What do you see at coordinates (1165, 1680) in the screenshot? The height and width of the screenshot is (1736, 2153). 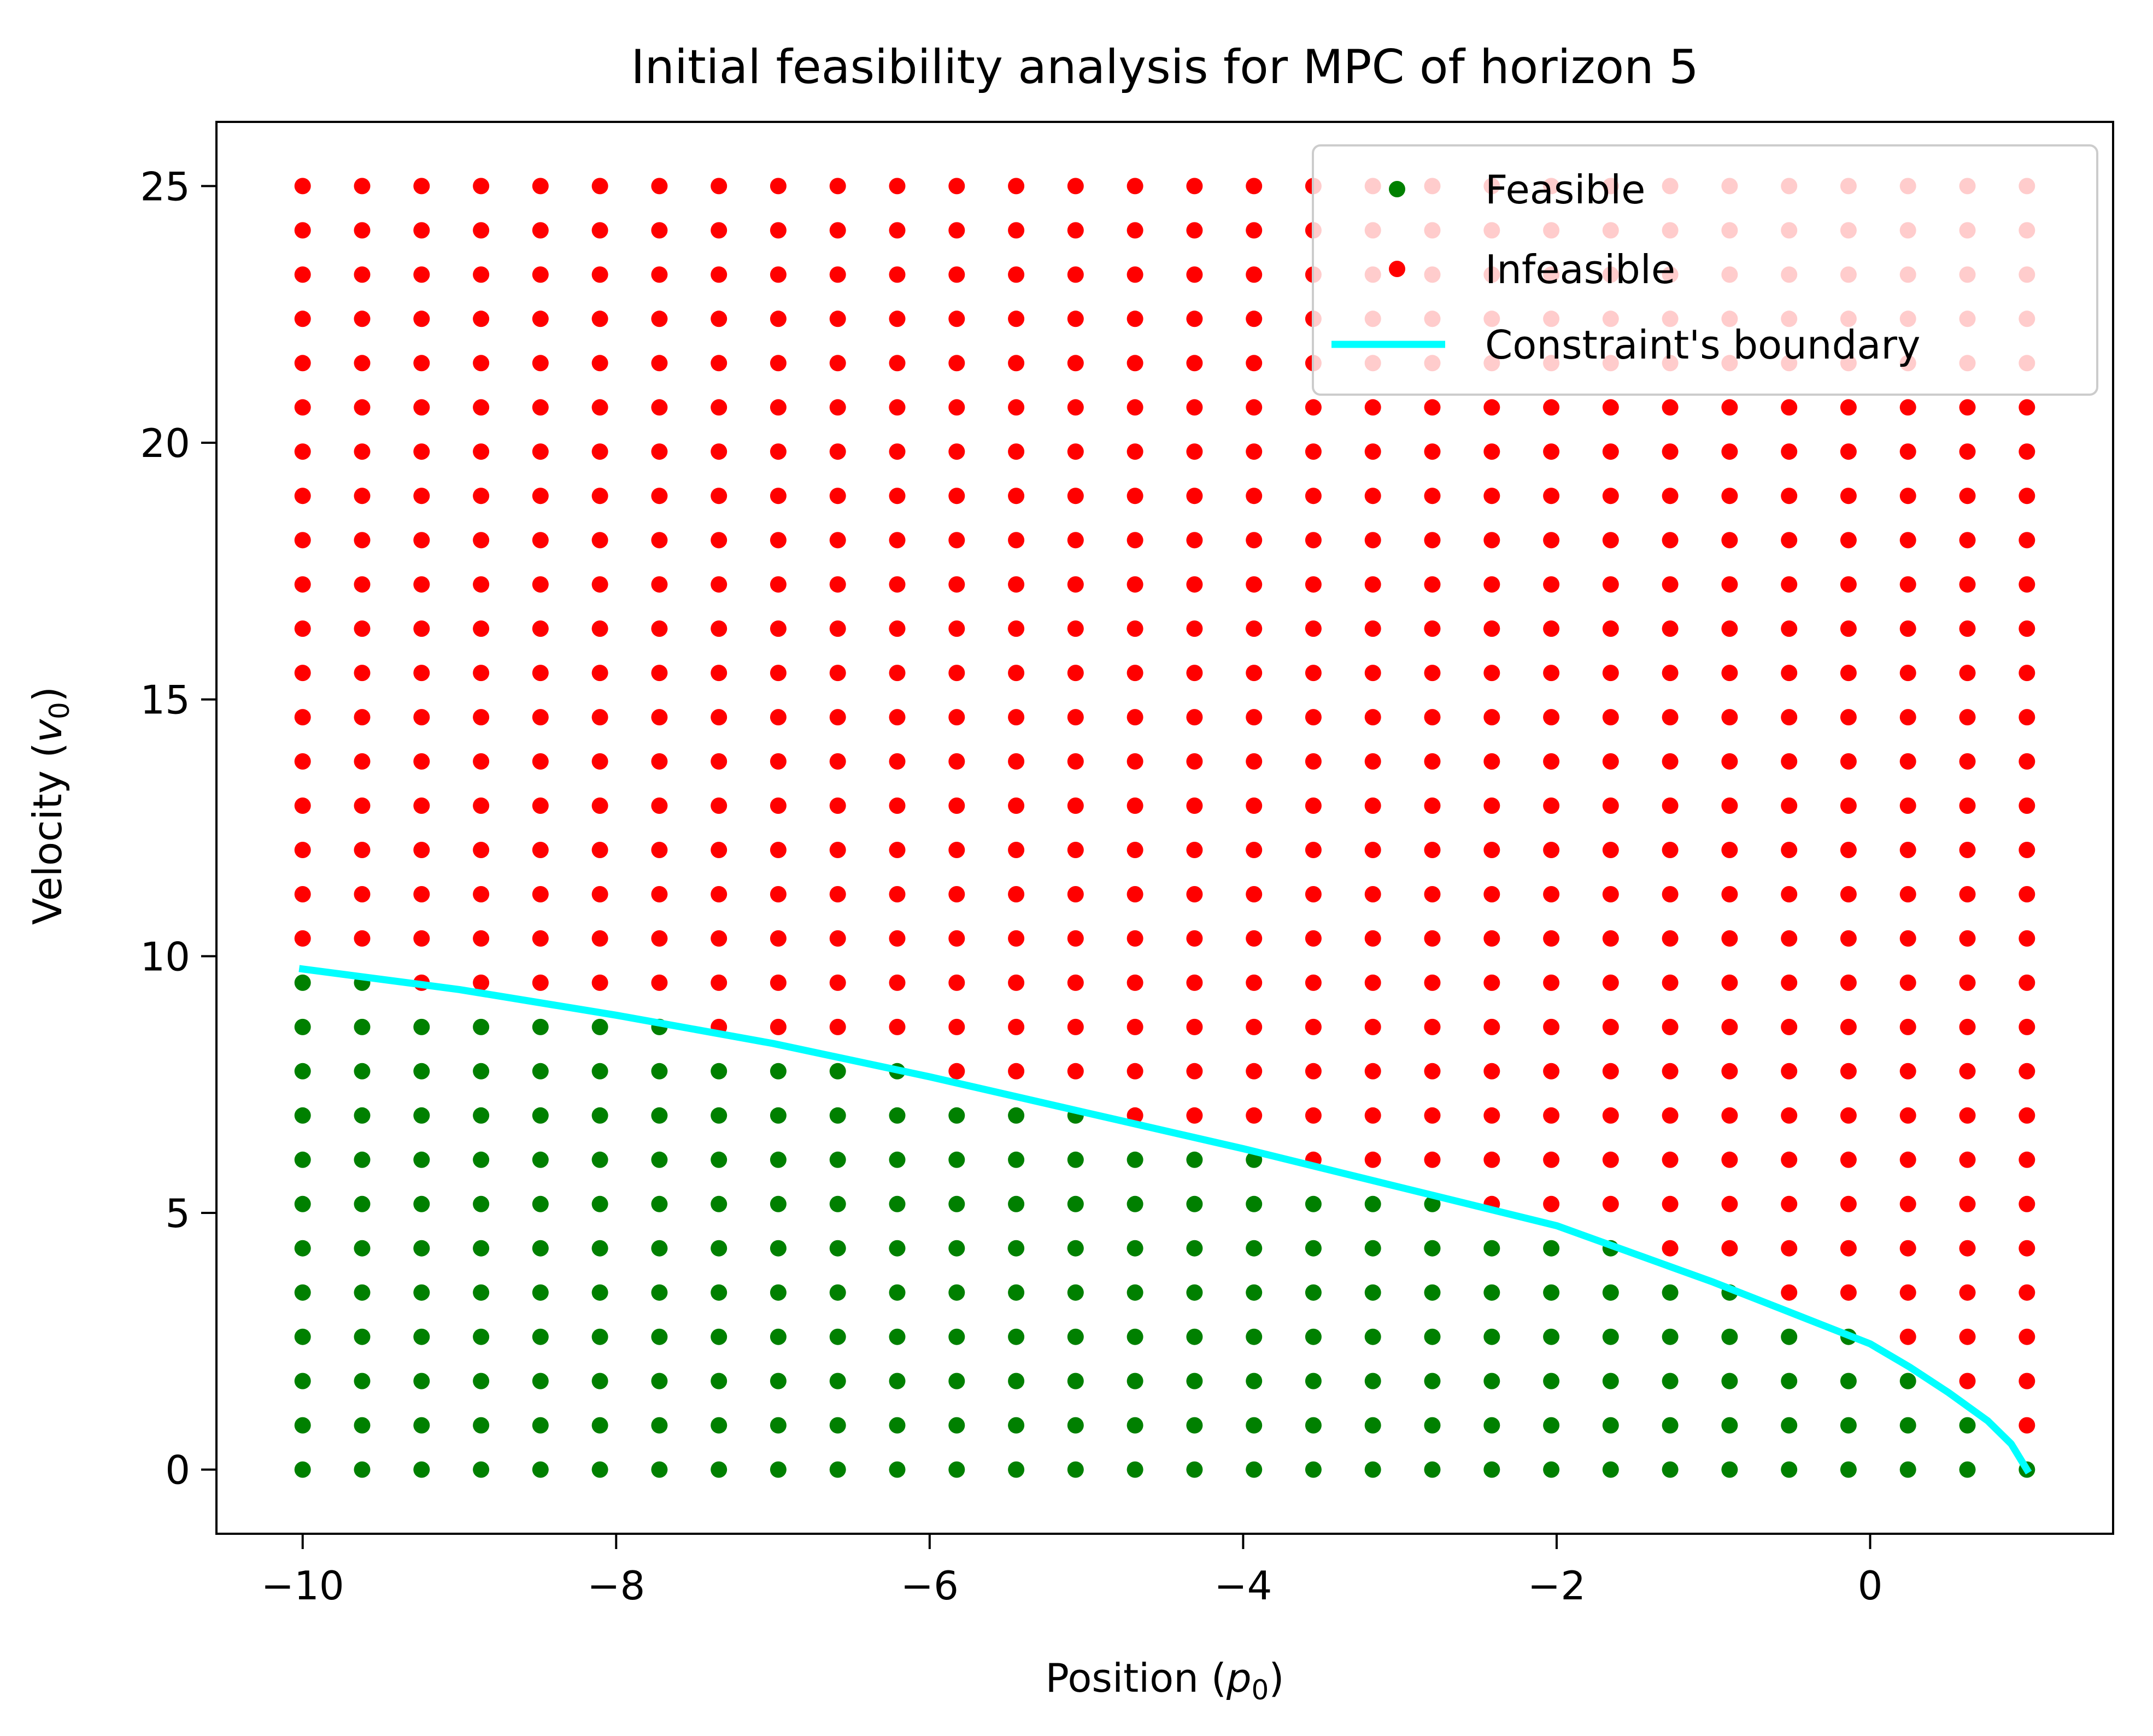 I see `x-axis-label: Position (p0)` at bounding box center [1165, 1680].